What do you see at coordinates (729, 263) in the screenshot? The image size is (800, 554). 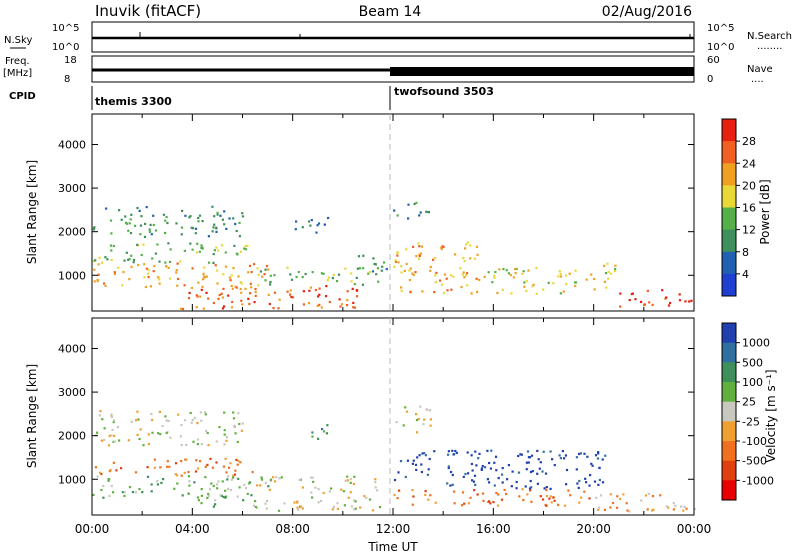 I see `power-colorbar-swatch` at bounding box center [729, 263].